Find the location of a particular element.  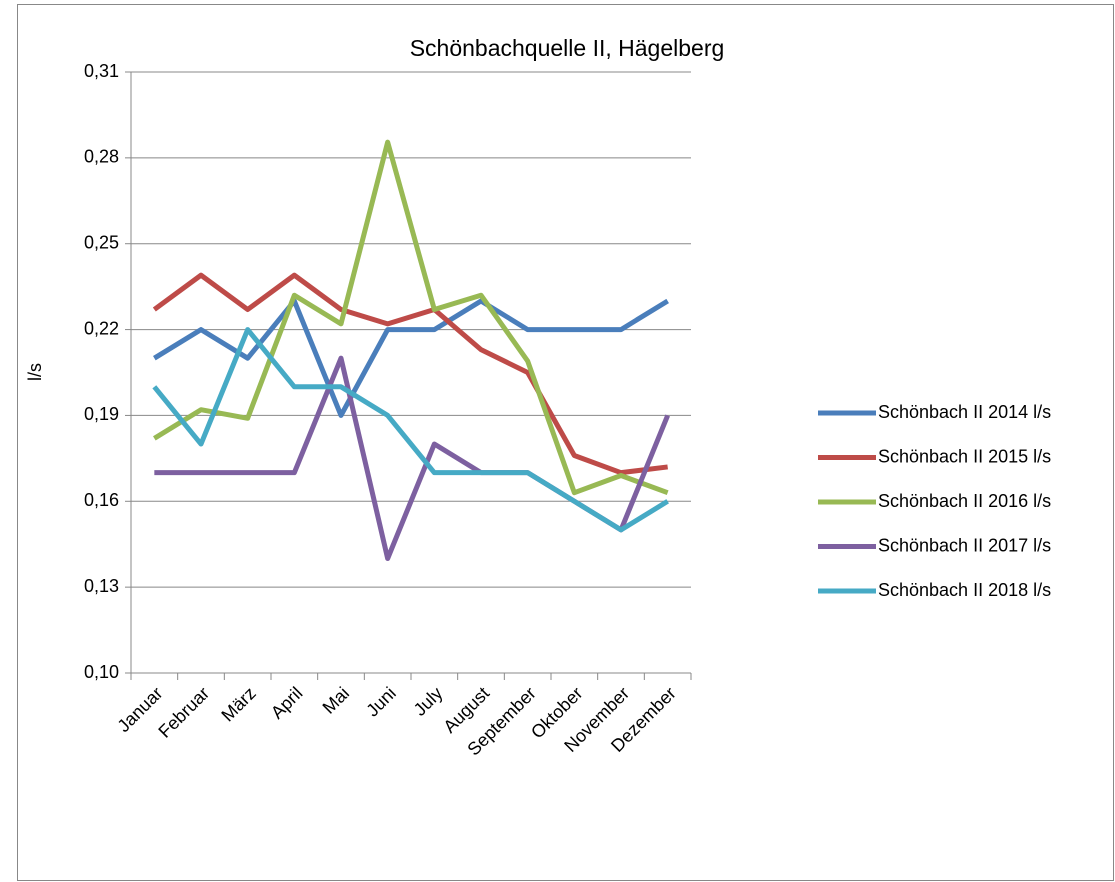

y-tick-label: 0,13 is located at coordinates (101, 586).